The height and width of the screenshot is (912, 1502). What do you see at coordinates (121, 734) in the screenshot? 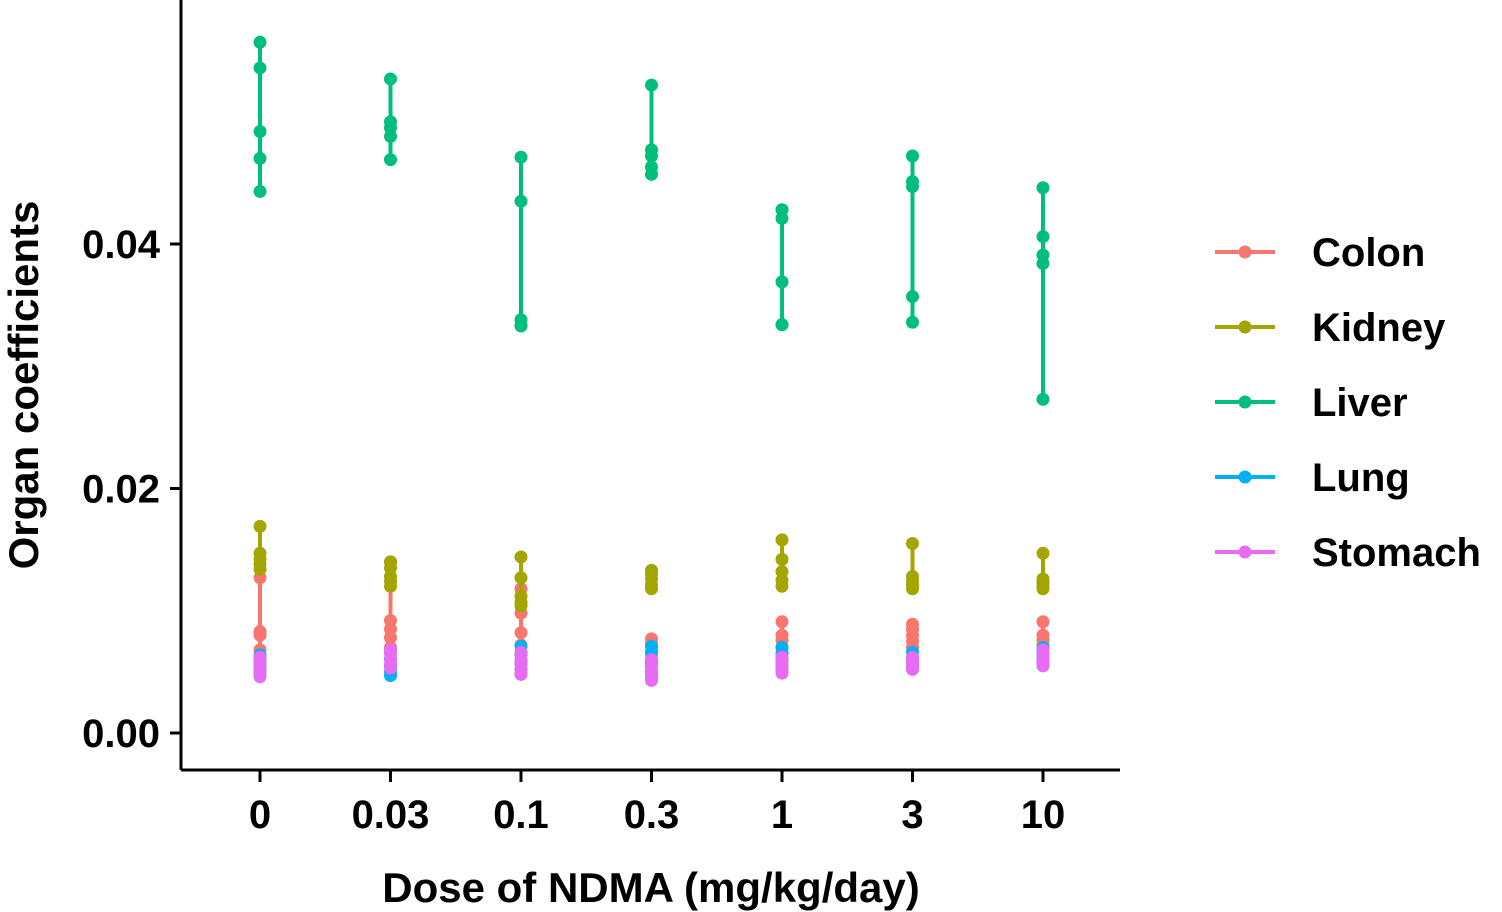
I see `y-tick-label: 0.00` at bounding box center [121, 734].